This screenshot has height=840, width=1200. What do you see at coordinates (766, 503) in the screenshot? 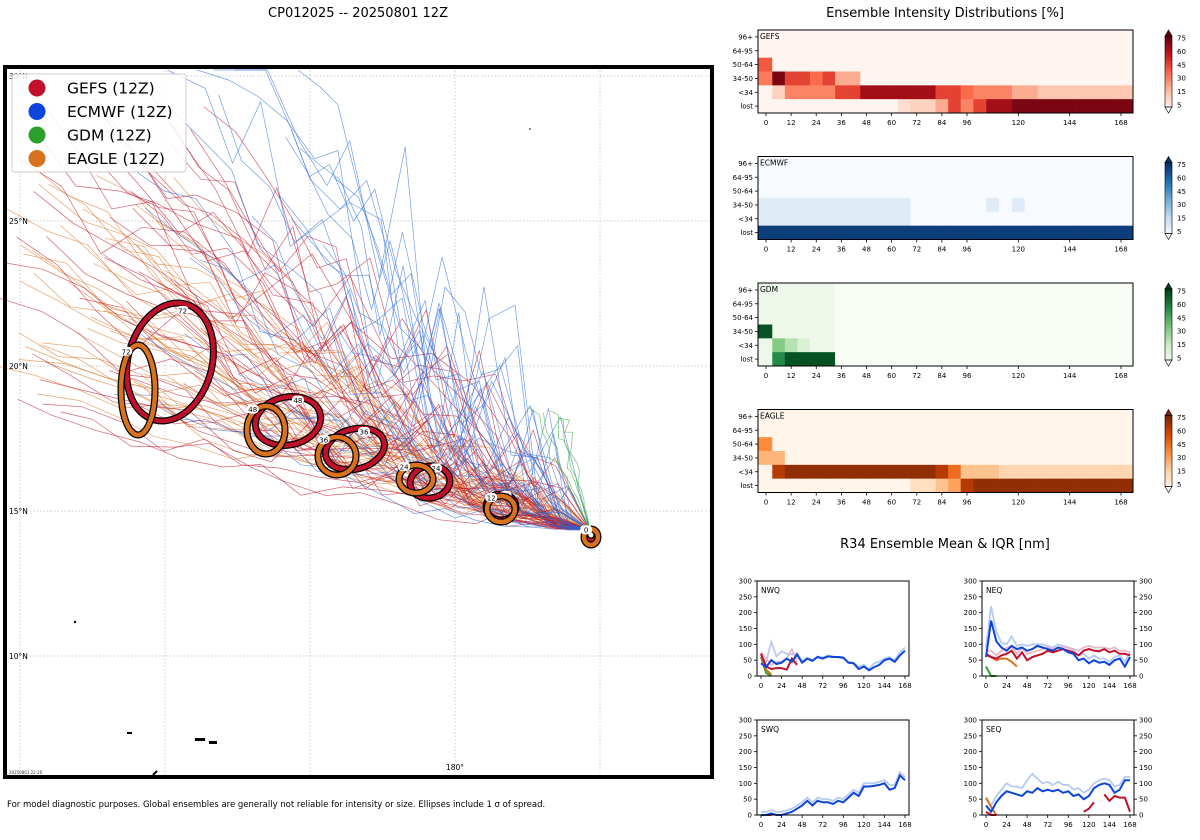
I see `heatmap-xtick-label: 0` at bounding box center [766, 503].